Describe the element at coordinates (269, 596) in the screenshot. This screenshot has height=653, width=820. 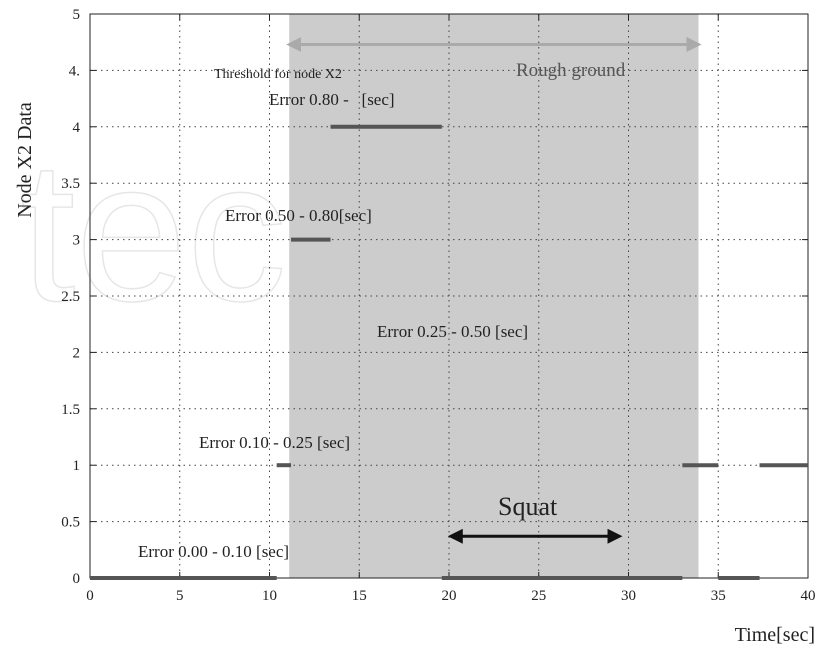
I see `x-tick-label: 10` at that location.